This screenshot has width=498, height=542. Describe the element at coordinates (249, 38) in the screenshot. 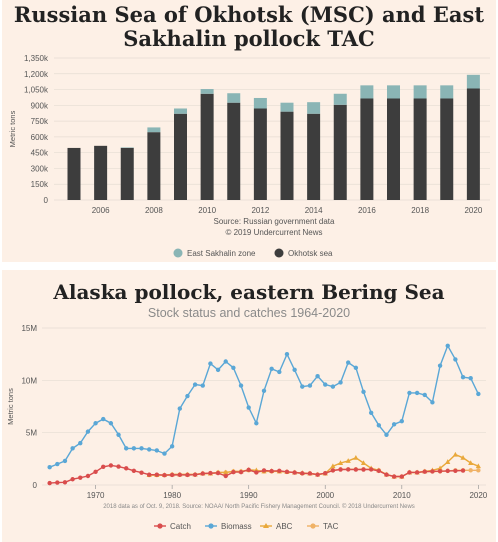

I see `okhotsk-chart-title-line2: Sakhalin pollock TAC` at that location.